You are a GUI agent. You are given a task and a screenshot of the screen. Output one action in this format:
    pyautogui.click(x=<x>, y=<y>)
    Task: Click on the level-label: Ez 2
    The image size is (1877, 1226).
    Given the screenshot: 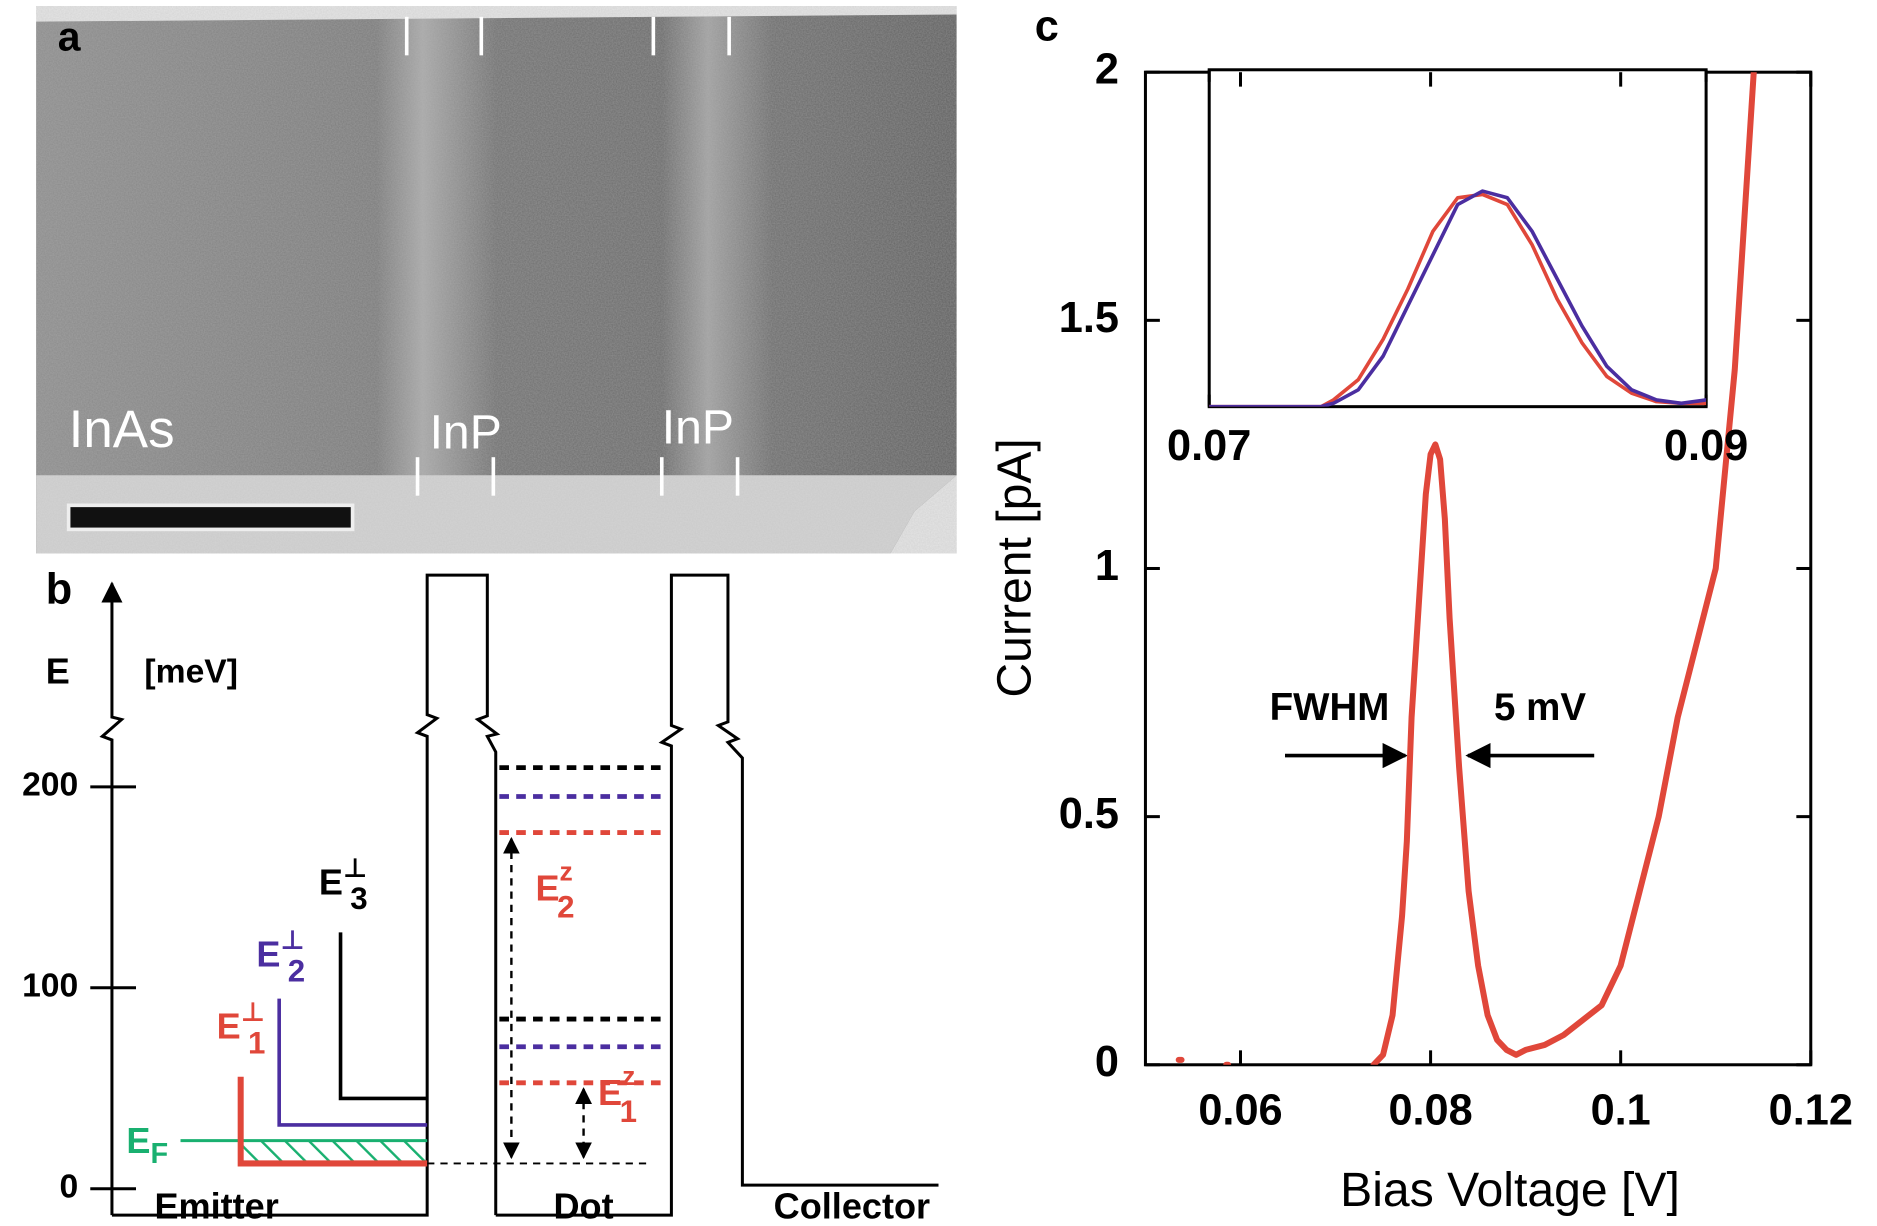 What is the action you would take?
    pyautogui.click(x=554, y=890)
    